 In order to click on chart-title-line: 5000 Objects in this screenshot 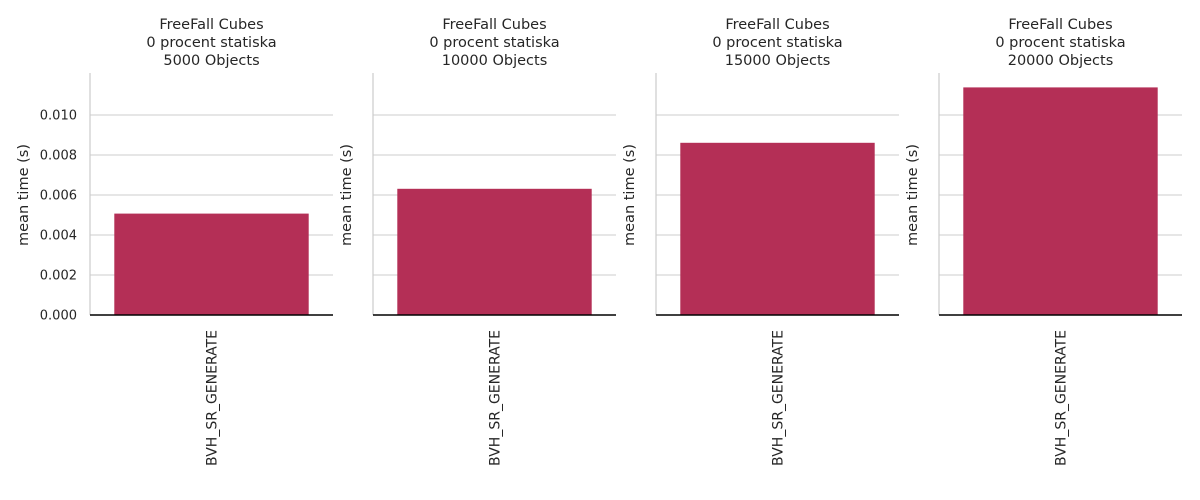, I will do `click(211, 61)`.